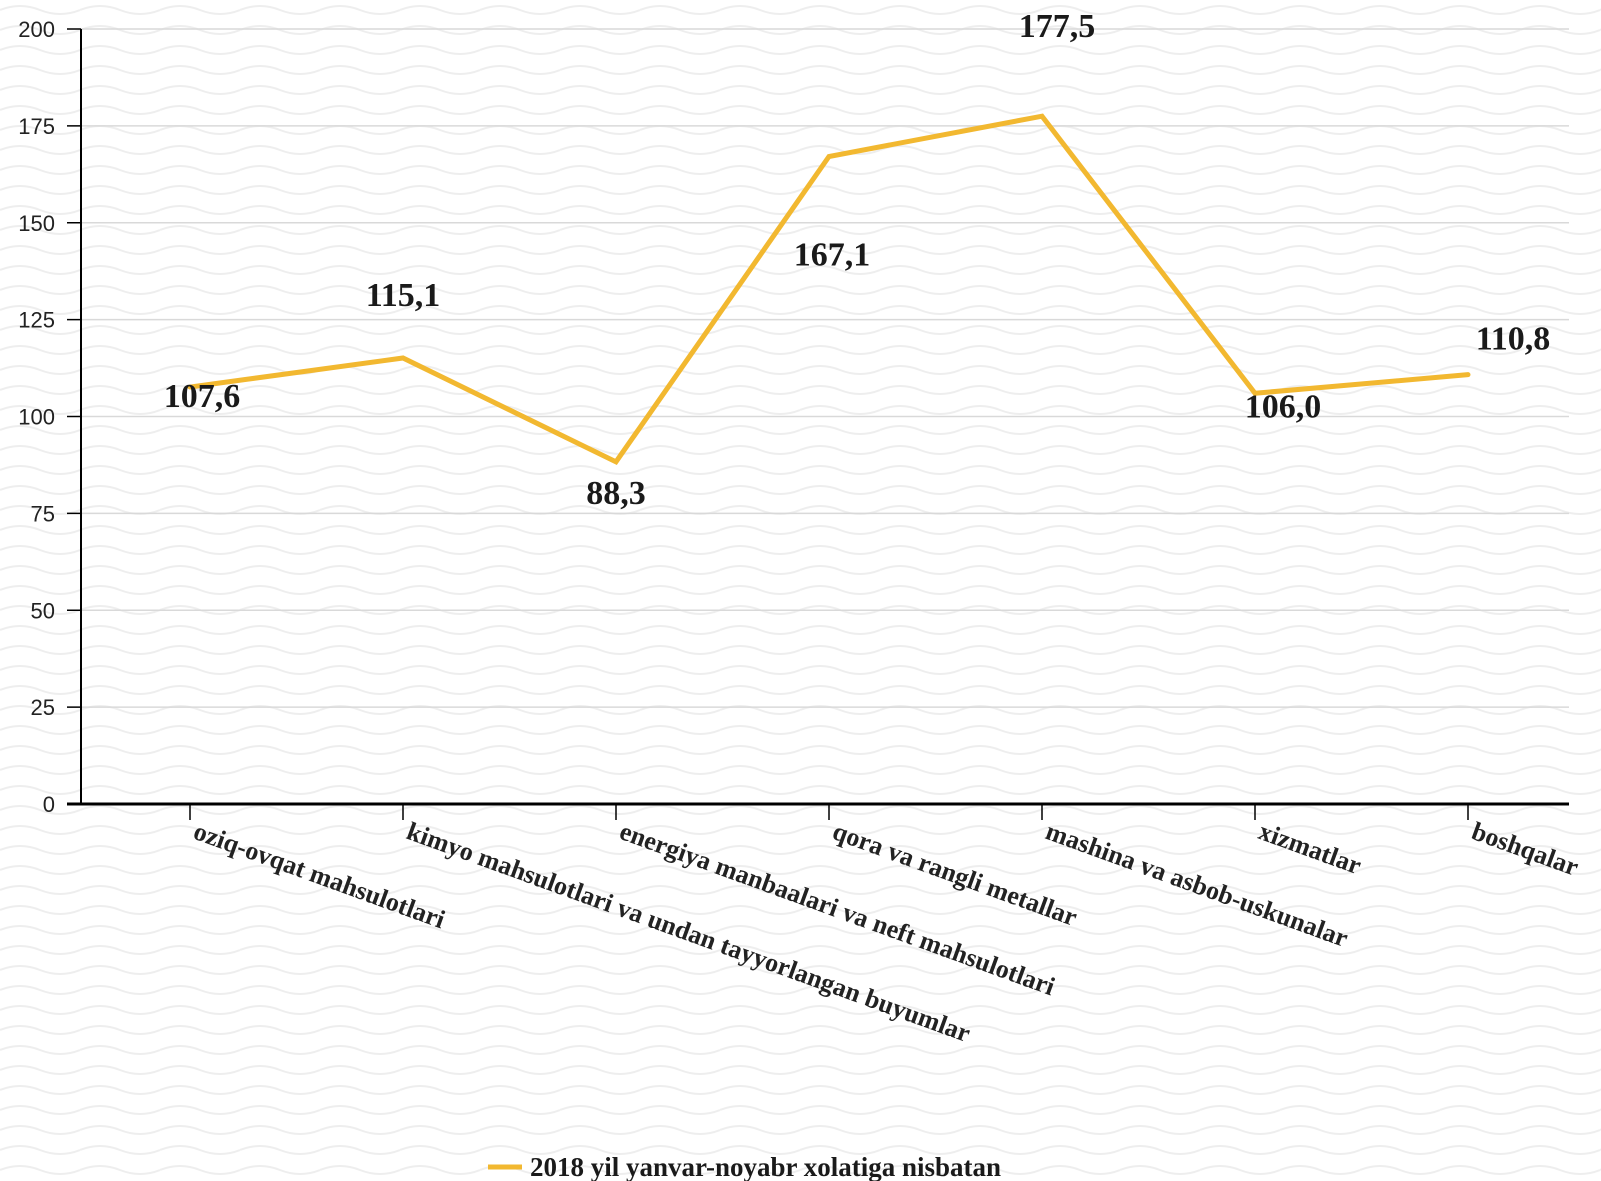 This screenshot has height=1181, width=1601. What do you see at coordinates (403, 295) in the screenshot?
I see `data-label: 115,1` at bounding box center [403, 295].